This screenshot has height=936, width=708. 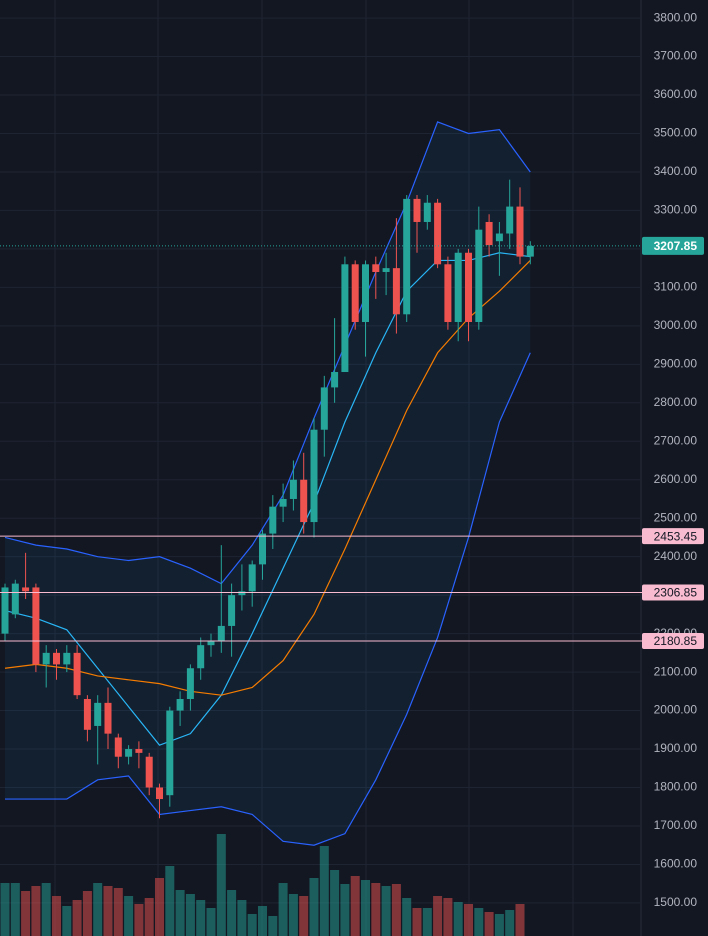 I want to click on y-tick-label: 3500.00, so click(x=676, y=133).